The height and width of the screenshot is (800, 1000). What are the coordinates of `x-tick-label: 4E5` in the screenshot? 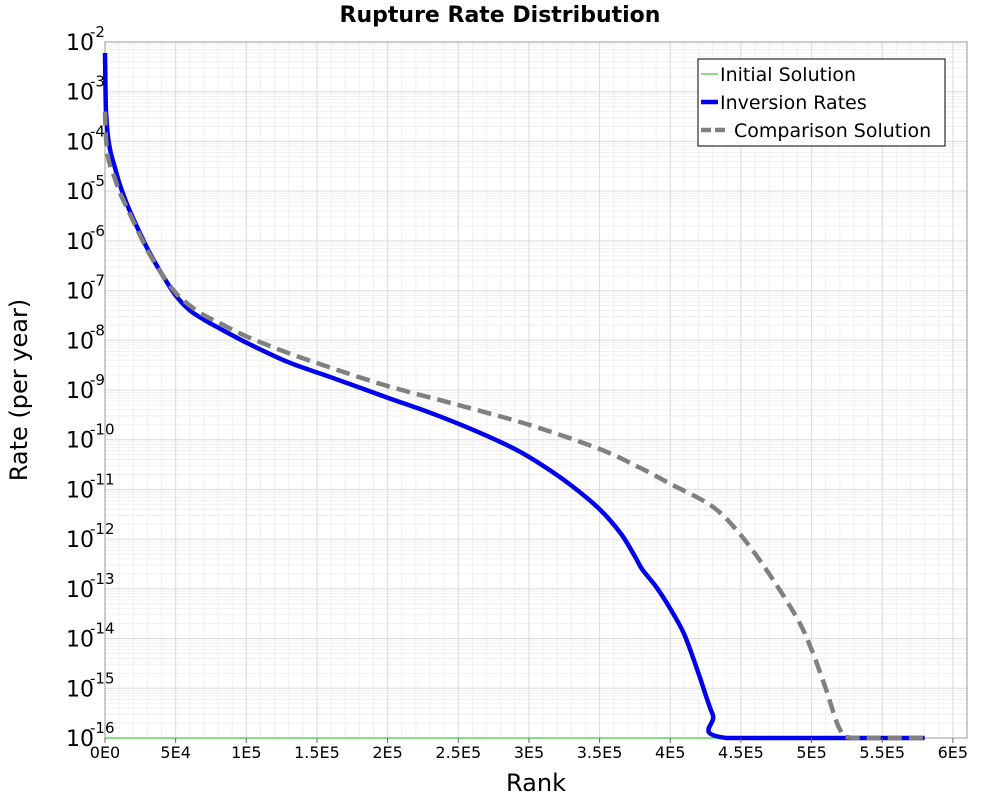 It's located at (670, 752).